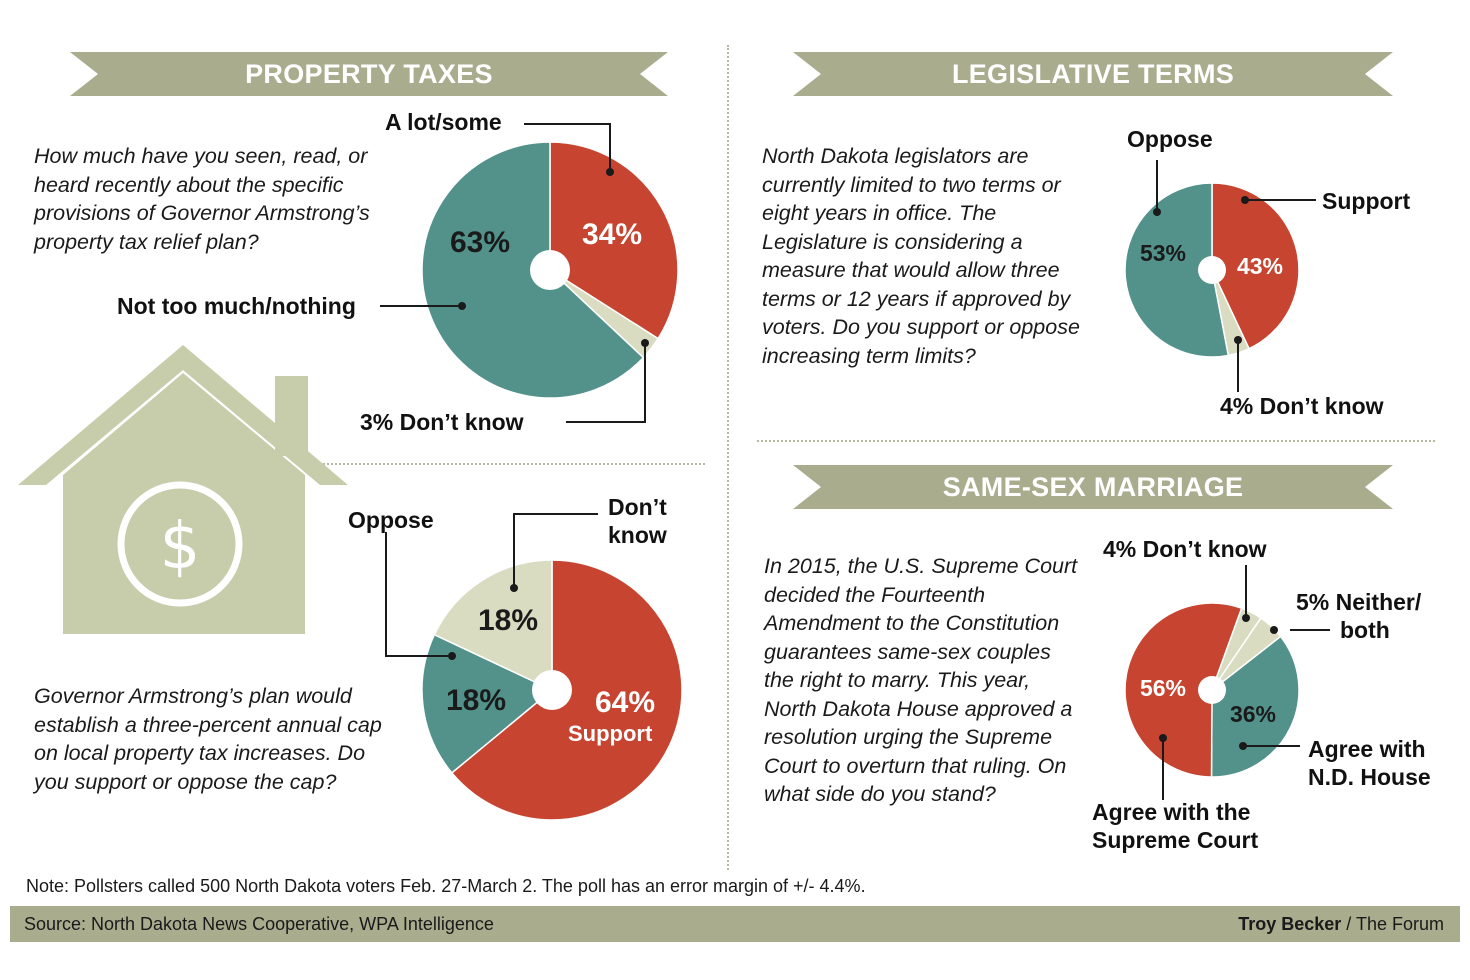 The height and width of the screenshot is (980, 1470). I want to click on label-support-terms: Support, so click(1366, 201).